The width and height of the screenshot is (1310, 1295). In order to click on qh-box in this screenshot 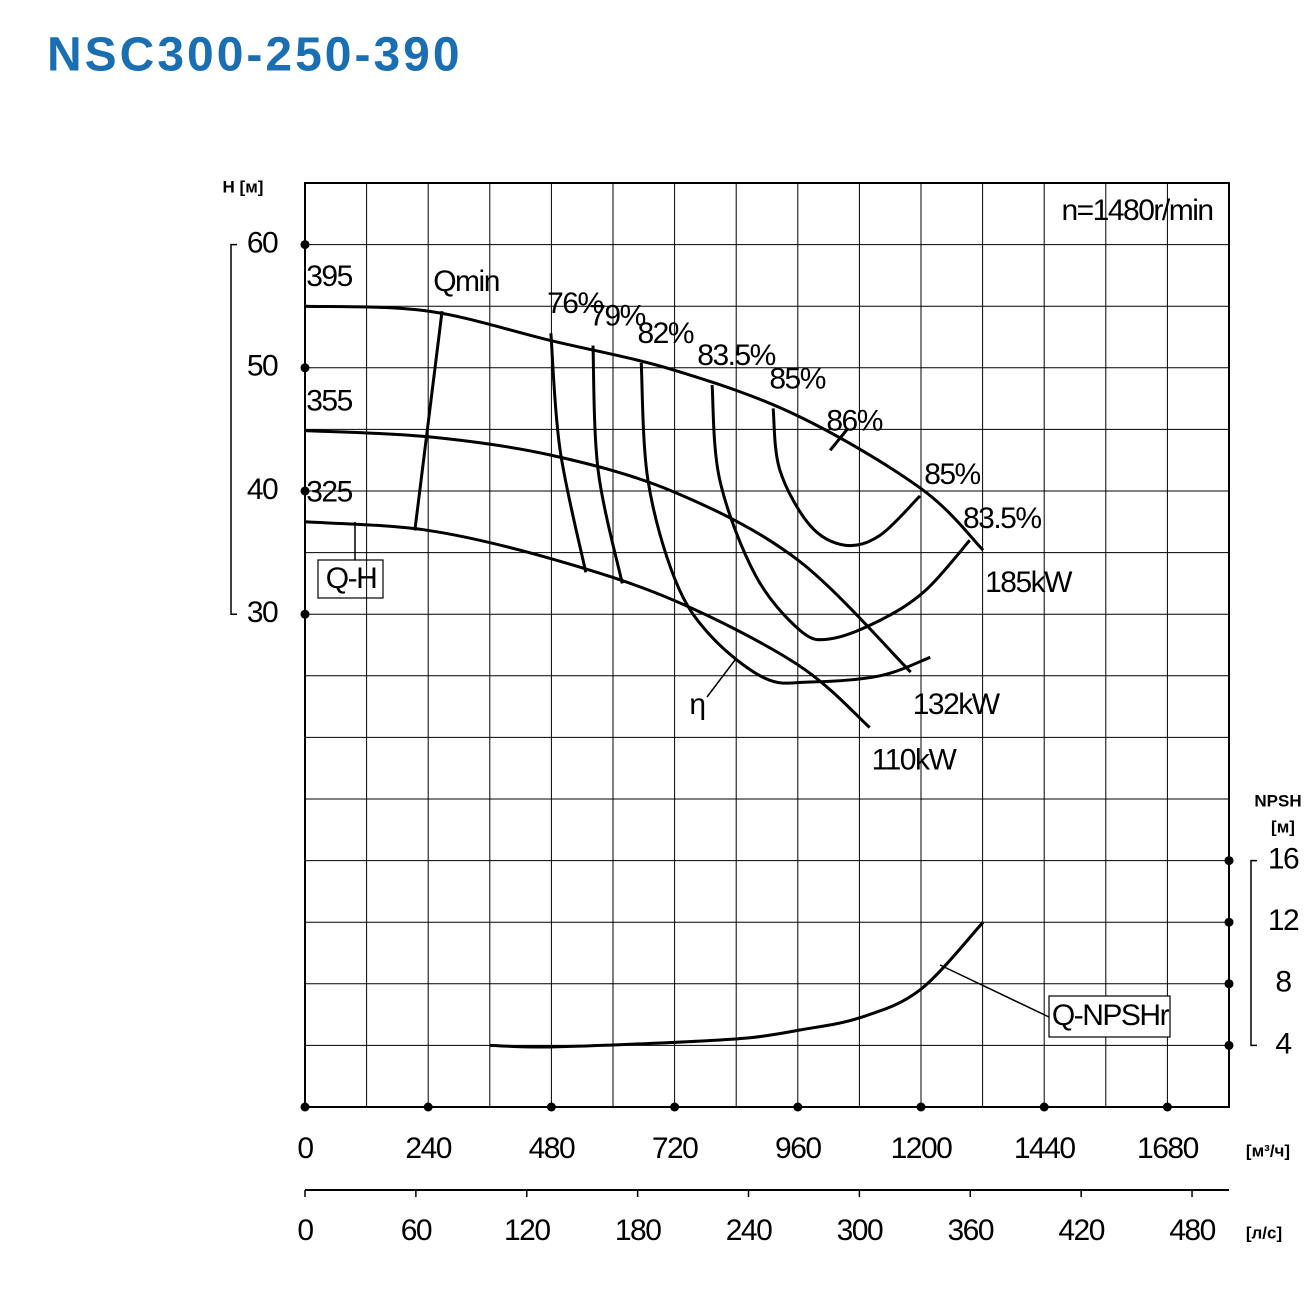, I will do `click(350, 579)`.